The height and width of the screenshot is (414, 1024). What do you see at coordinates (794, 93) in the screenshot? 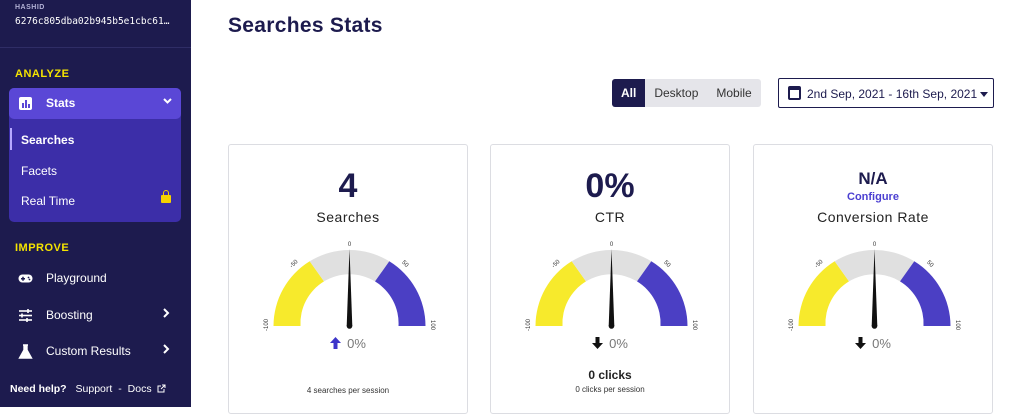
I see `calendar-icon` at bounding box center [794, 93].